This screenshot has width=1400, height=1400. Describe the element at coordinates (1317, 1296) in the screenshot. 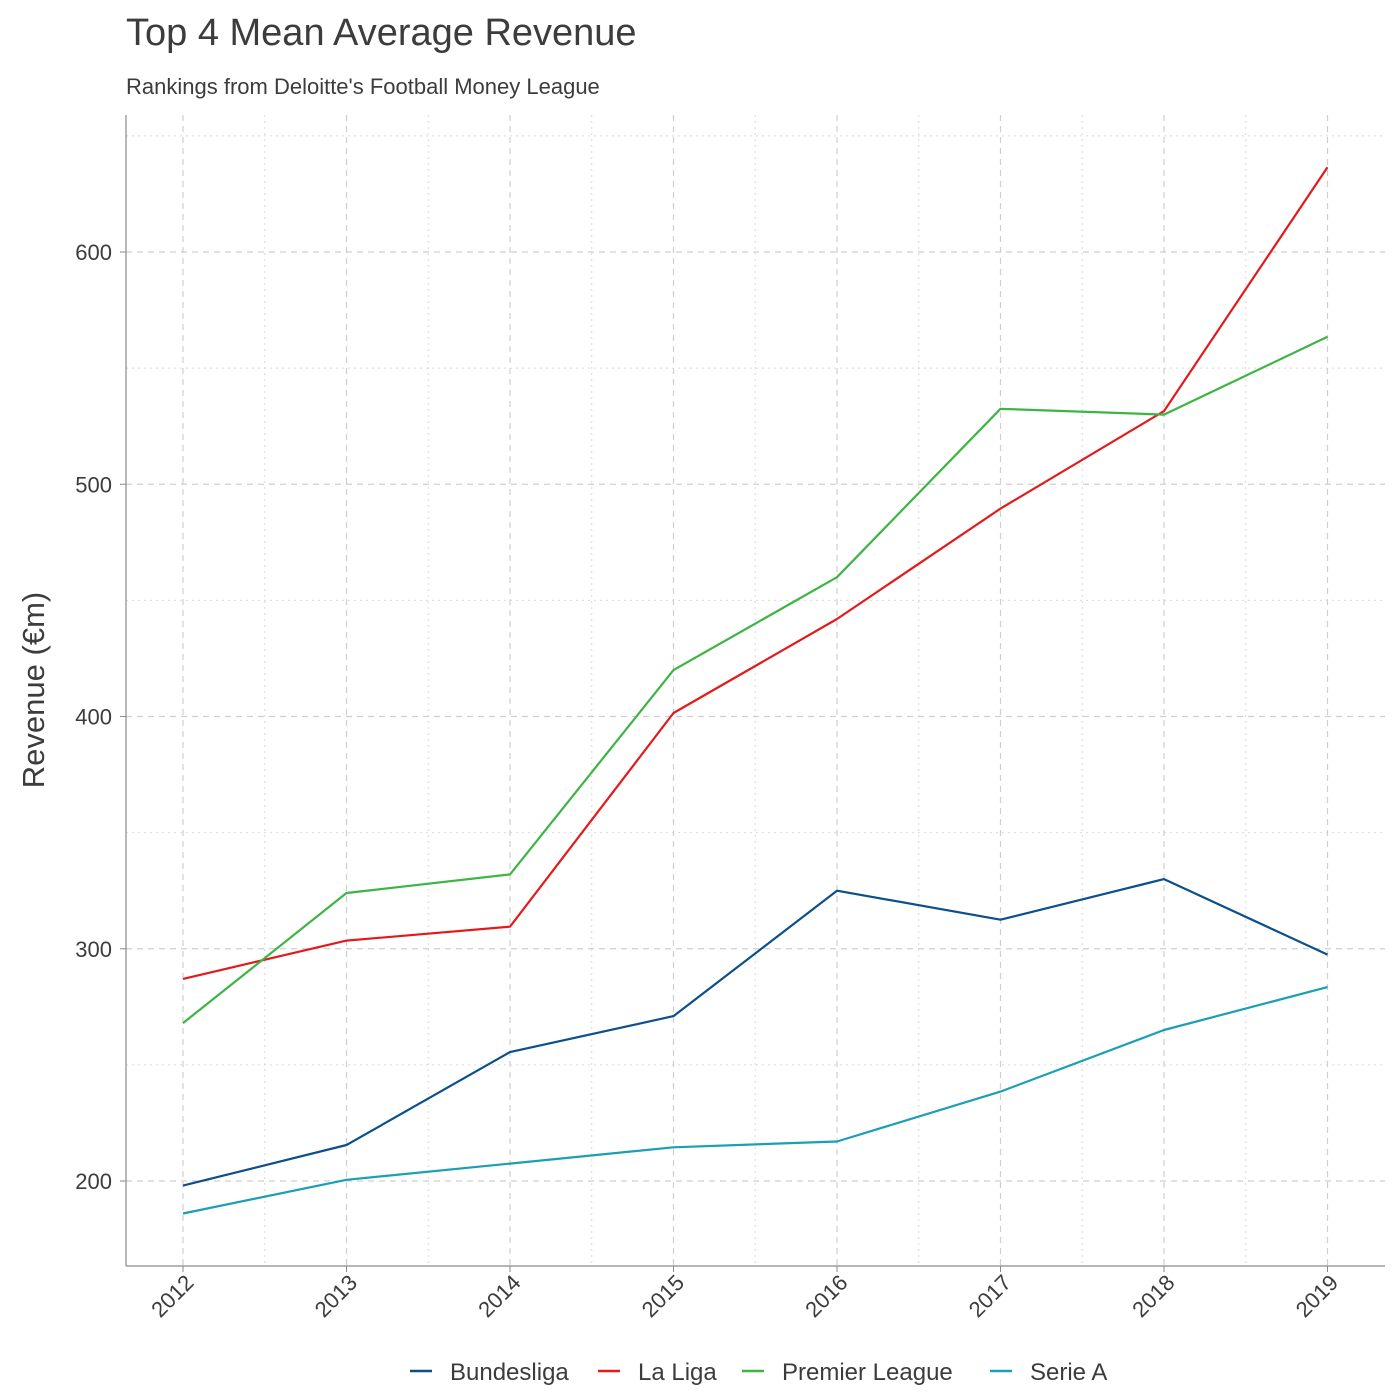

I see `x-tick-label: 2019` at that location.